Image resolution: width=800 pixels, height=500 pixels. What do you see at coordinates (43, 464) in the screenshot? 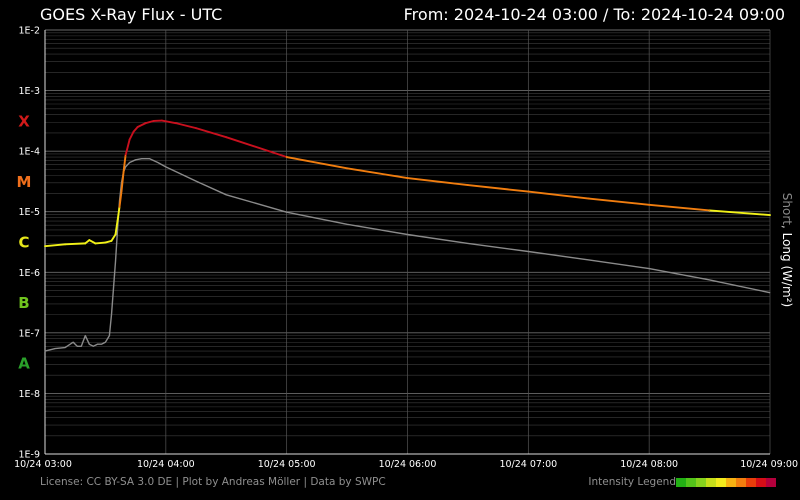
I see `x-tick-label: 10/24 03:00` at bounding box center [43, 464].